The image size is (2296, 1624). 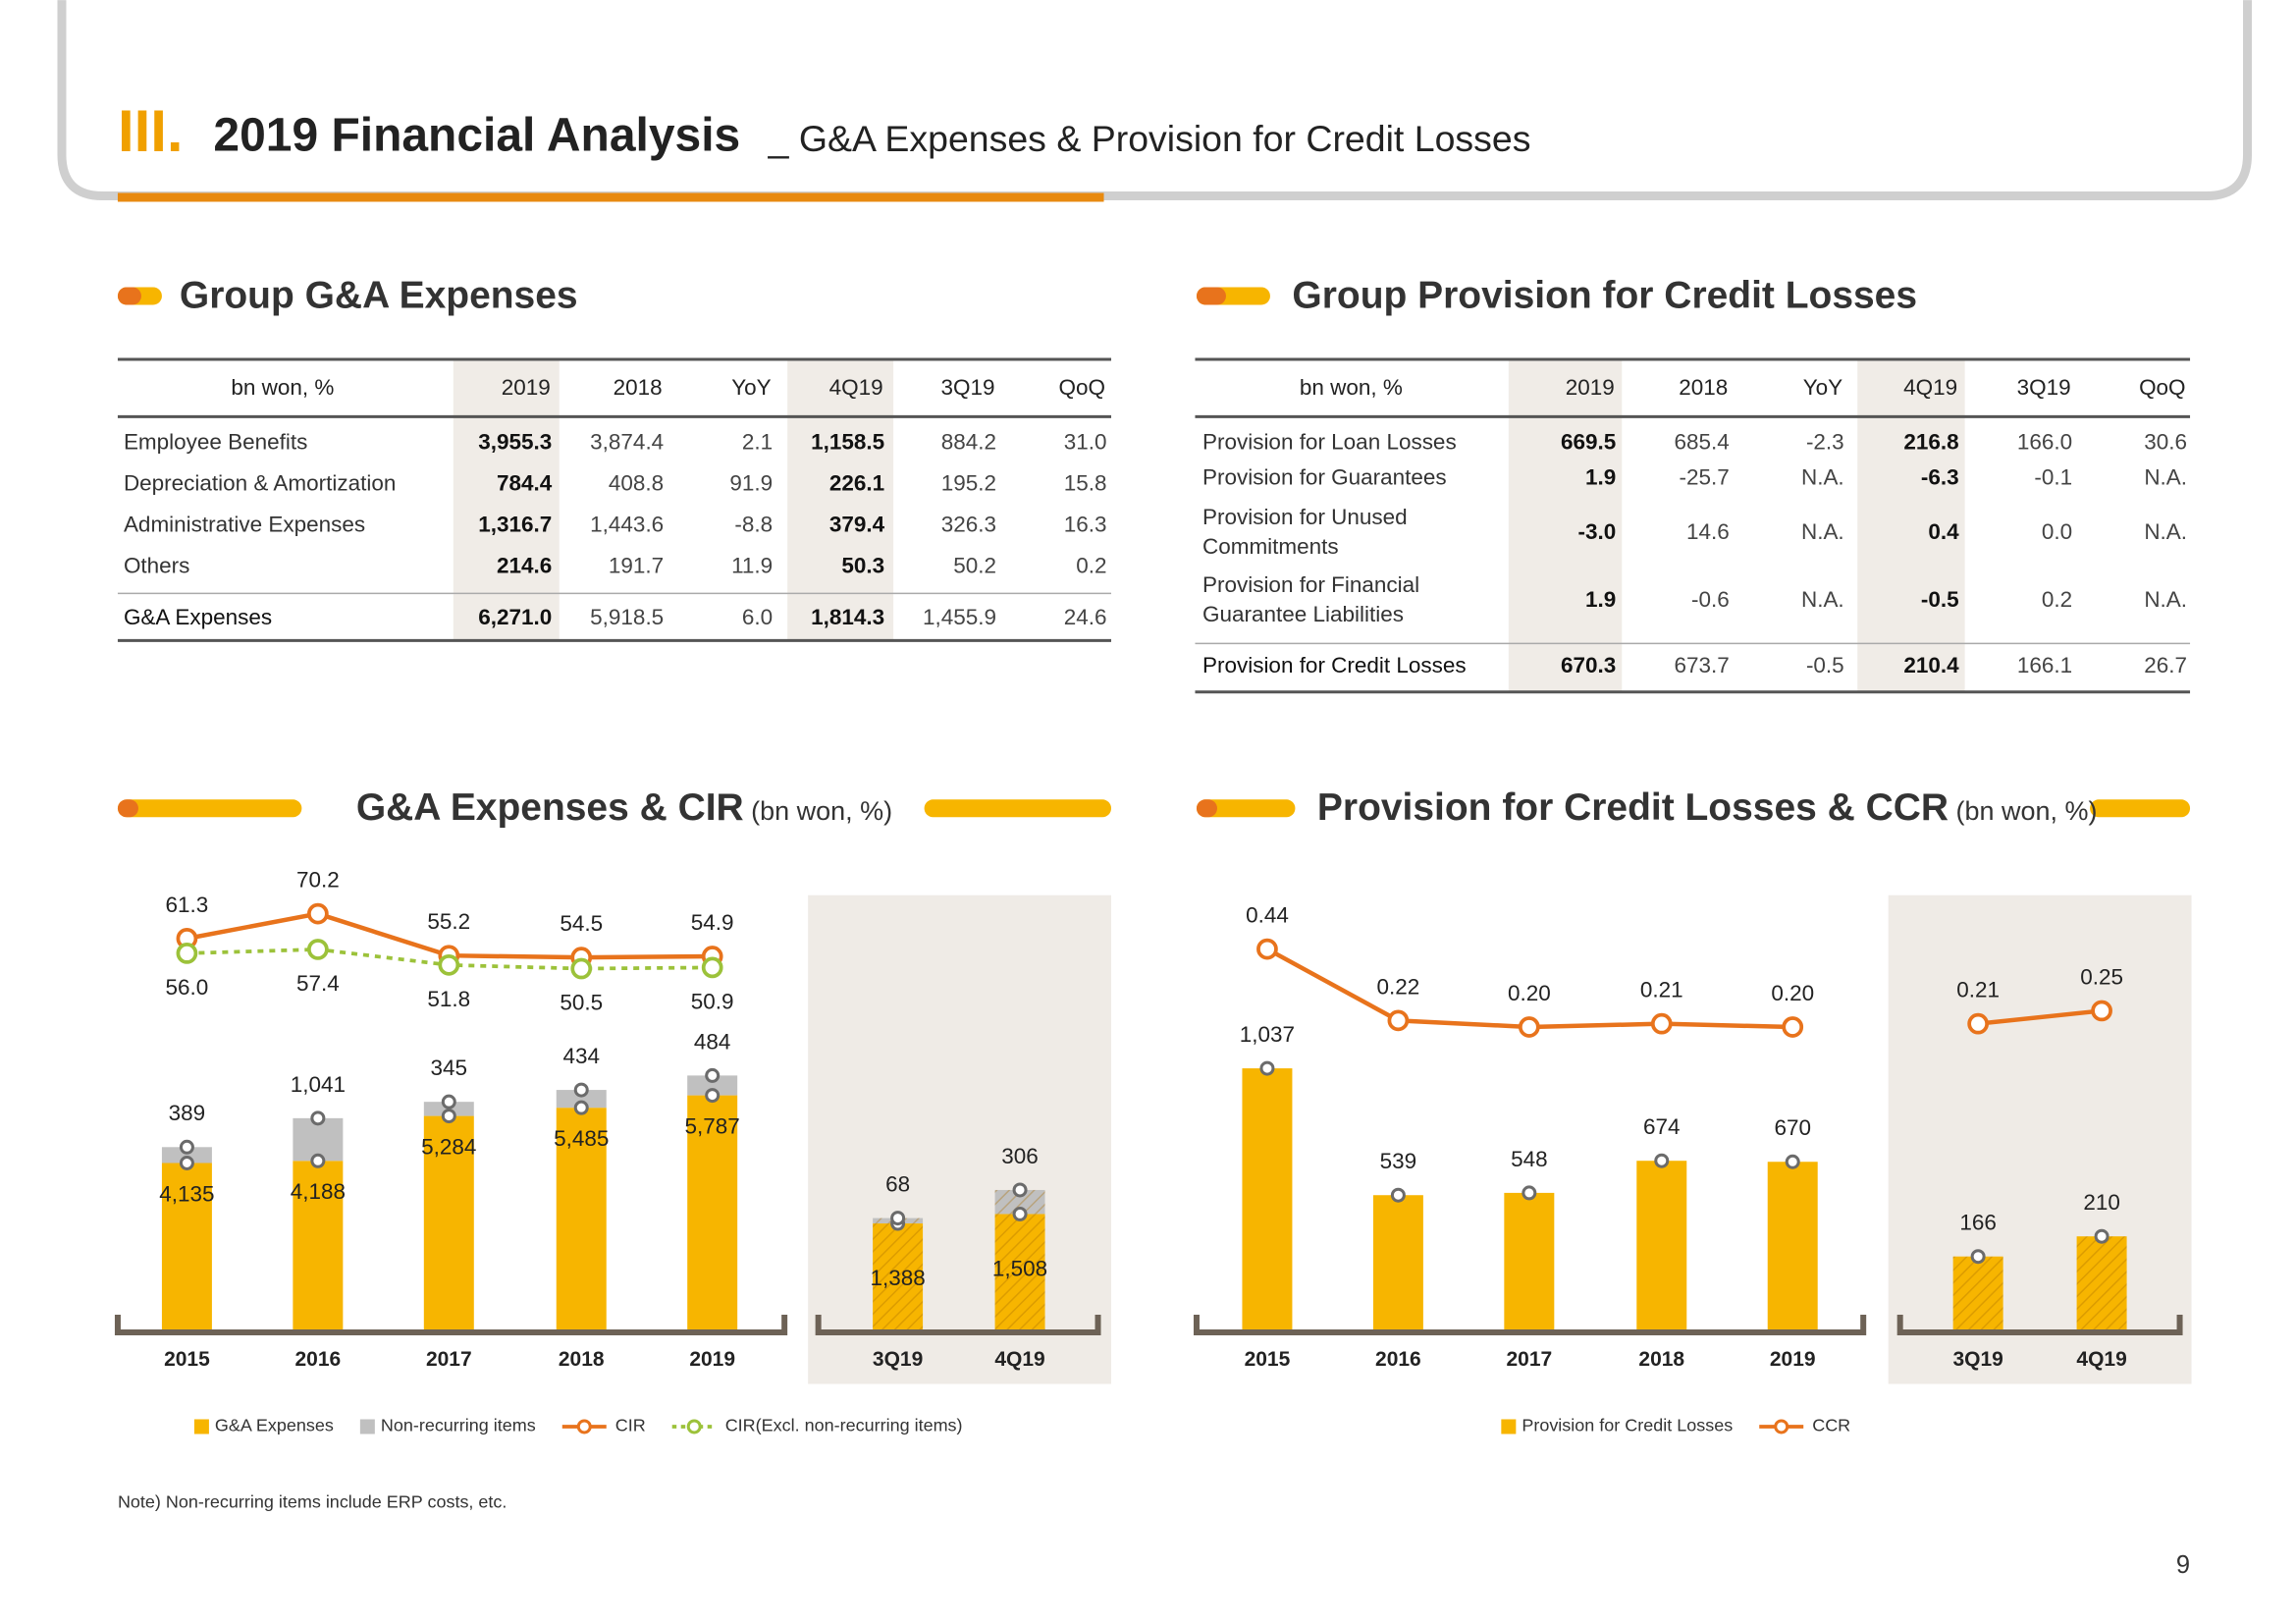 I want to click on panel-background, so click(x=2040, y=1139).